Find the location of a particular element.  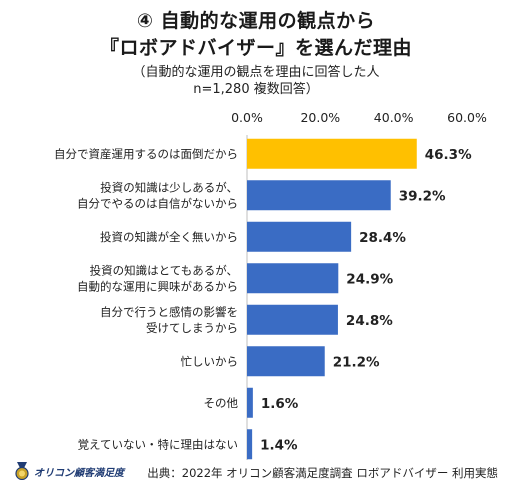

category-label: 自分で行うと感情の影響を is located at coordinates (169, 312).